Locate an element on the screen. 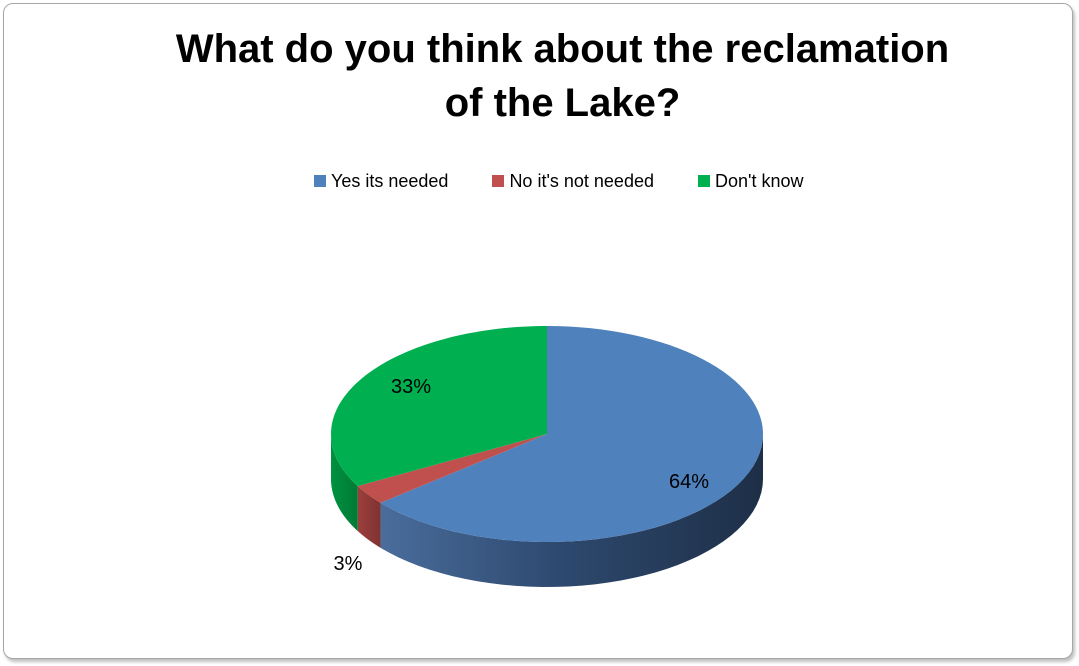 The image size is (1079, 666). legend-item-dont-know: Don't know is located at coordinates (750, 181).